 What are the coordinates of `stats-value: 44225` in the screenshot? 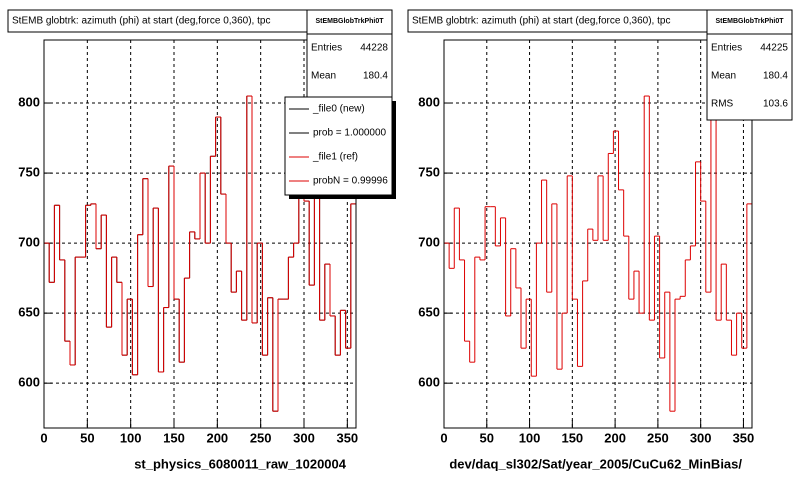 It's located at (774, 48).